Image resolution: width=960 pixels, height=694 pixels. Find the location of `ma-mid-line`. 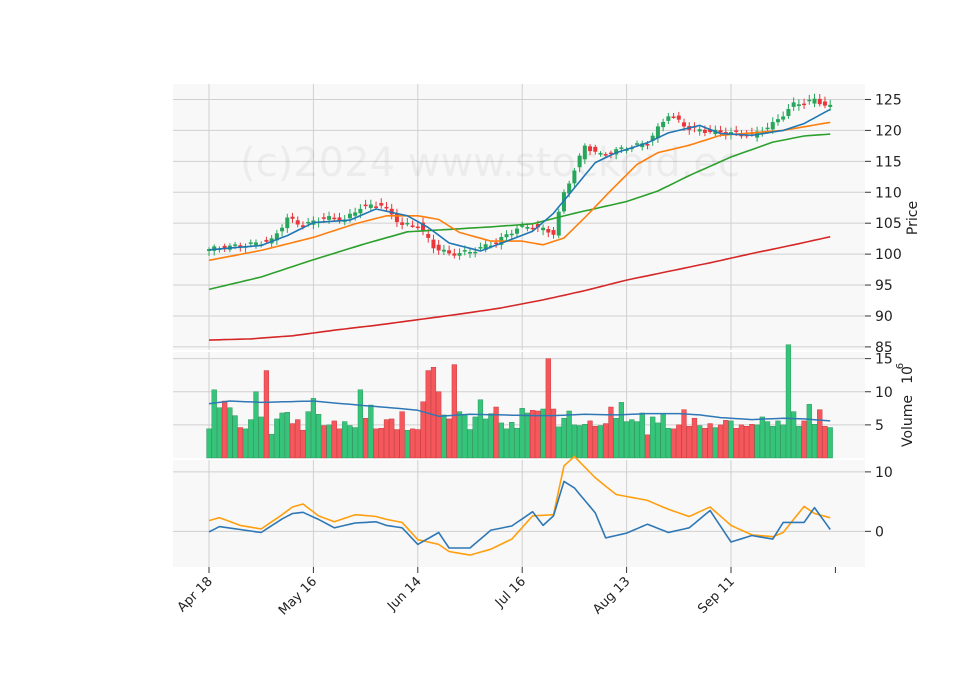

ma-mid-line is located at coordinates (519, 191).